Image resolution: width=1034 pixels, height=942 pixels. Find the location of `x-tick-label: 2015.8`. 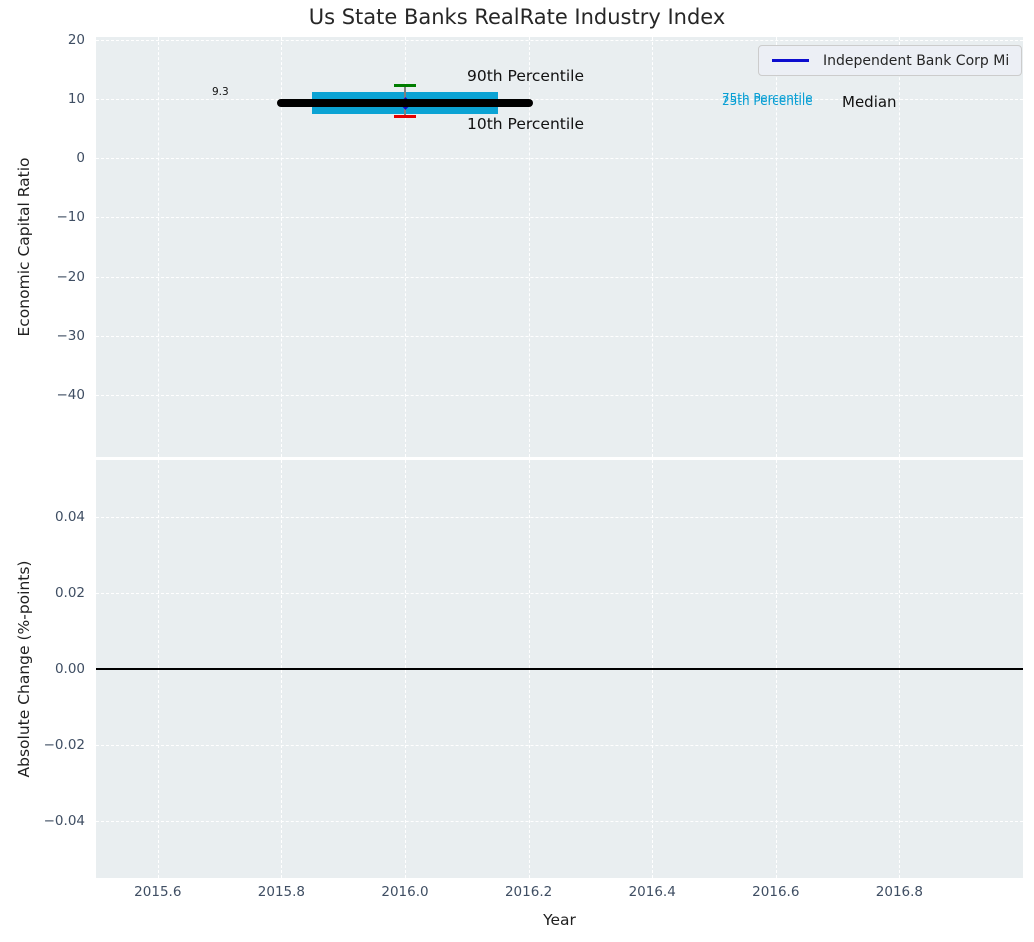

x-tick-label: 2015.8 is located at coordinates (281, 892).